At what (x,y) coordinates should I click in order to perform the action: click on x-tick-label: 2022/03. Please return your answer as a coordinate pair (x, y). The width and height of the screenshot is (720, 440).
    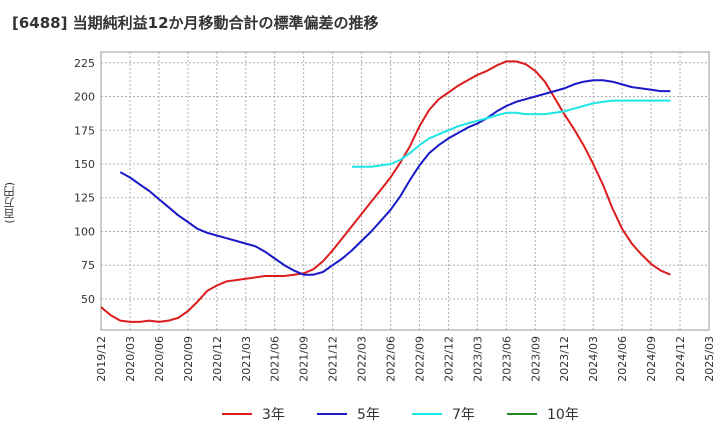
    Looking at the image, I should click on (362, 359).